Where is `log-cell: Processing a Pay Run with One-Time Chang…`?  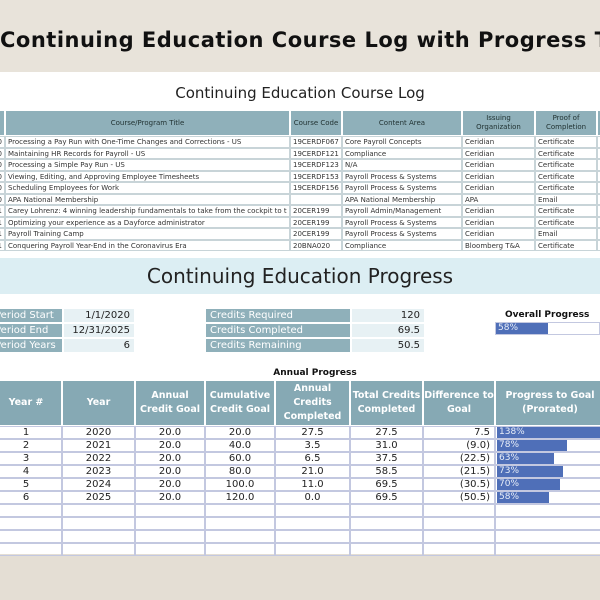 log-cell: Processing a Pay Run with One-Time Chang… is located at coordinates (147, 142).